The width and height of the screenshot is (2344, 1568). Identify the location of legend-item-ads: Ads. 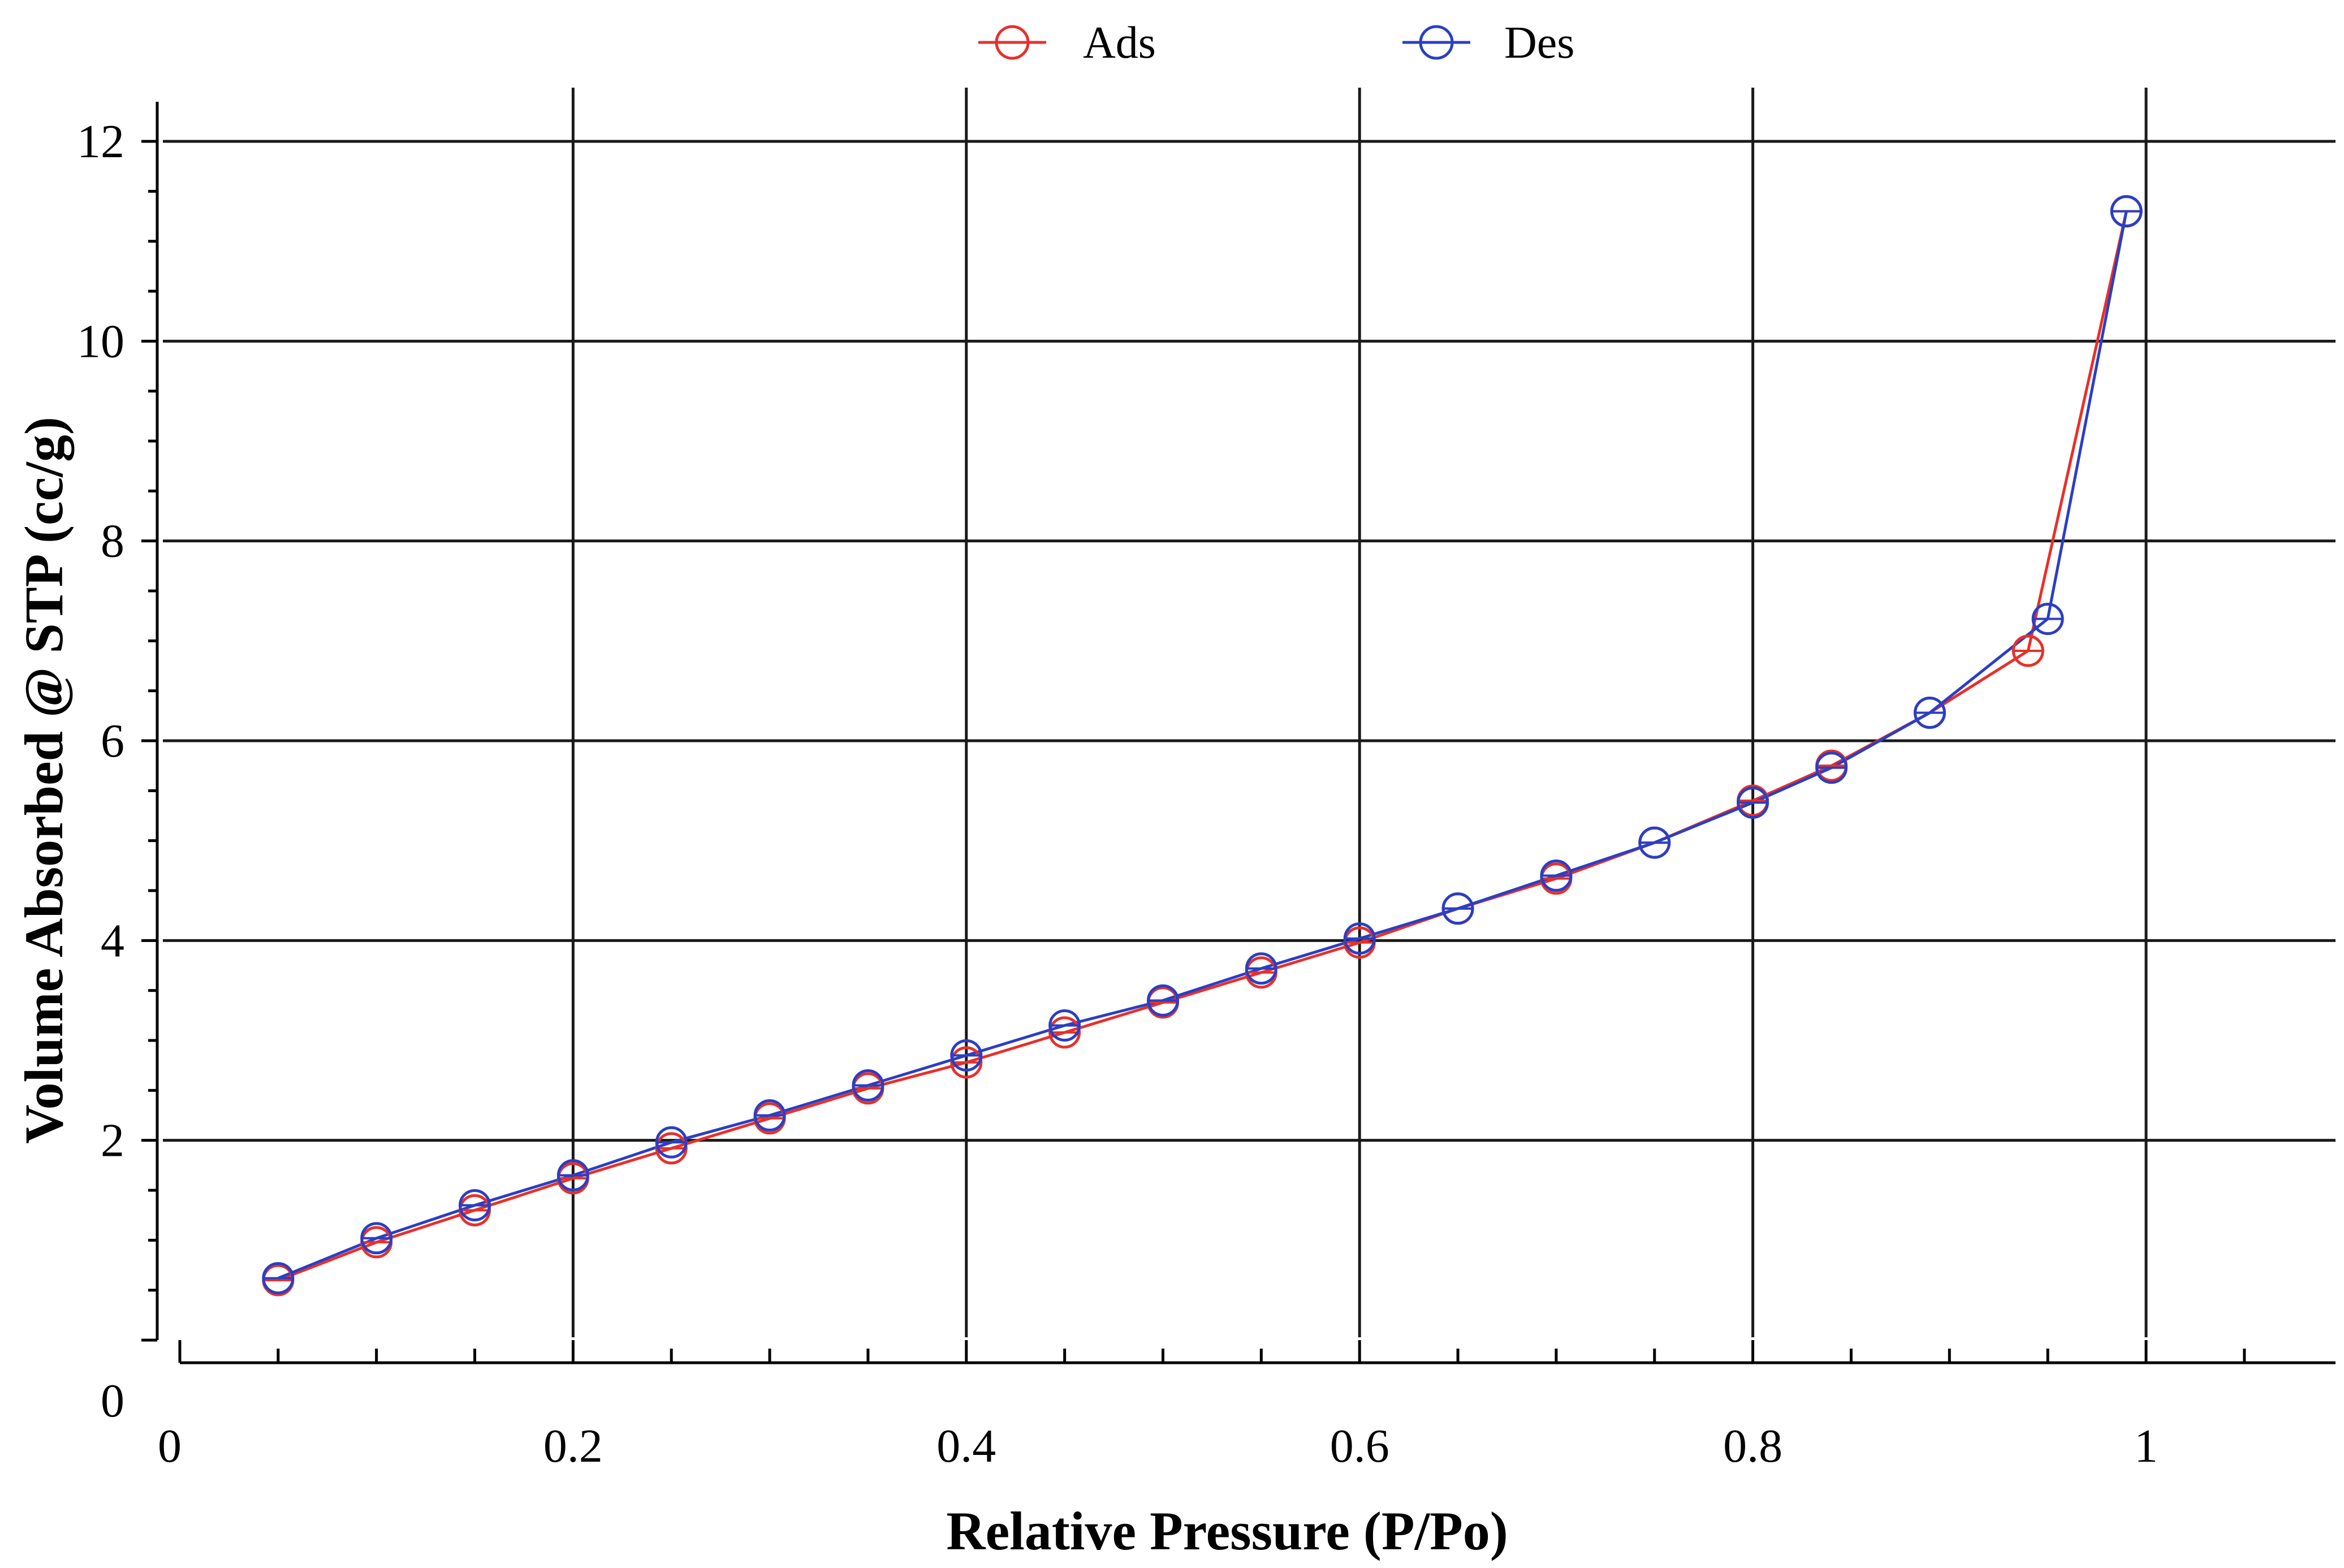
(1067, 43).